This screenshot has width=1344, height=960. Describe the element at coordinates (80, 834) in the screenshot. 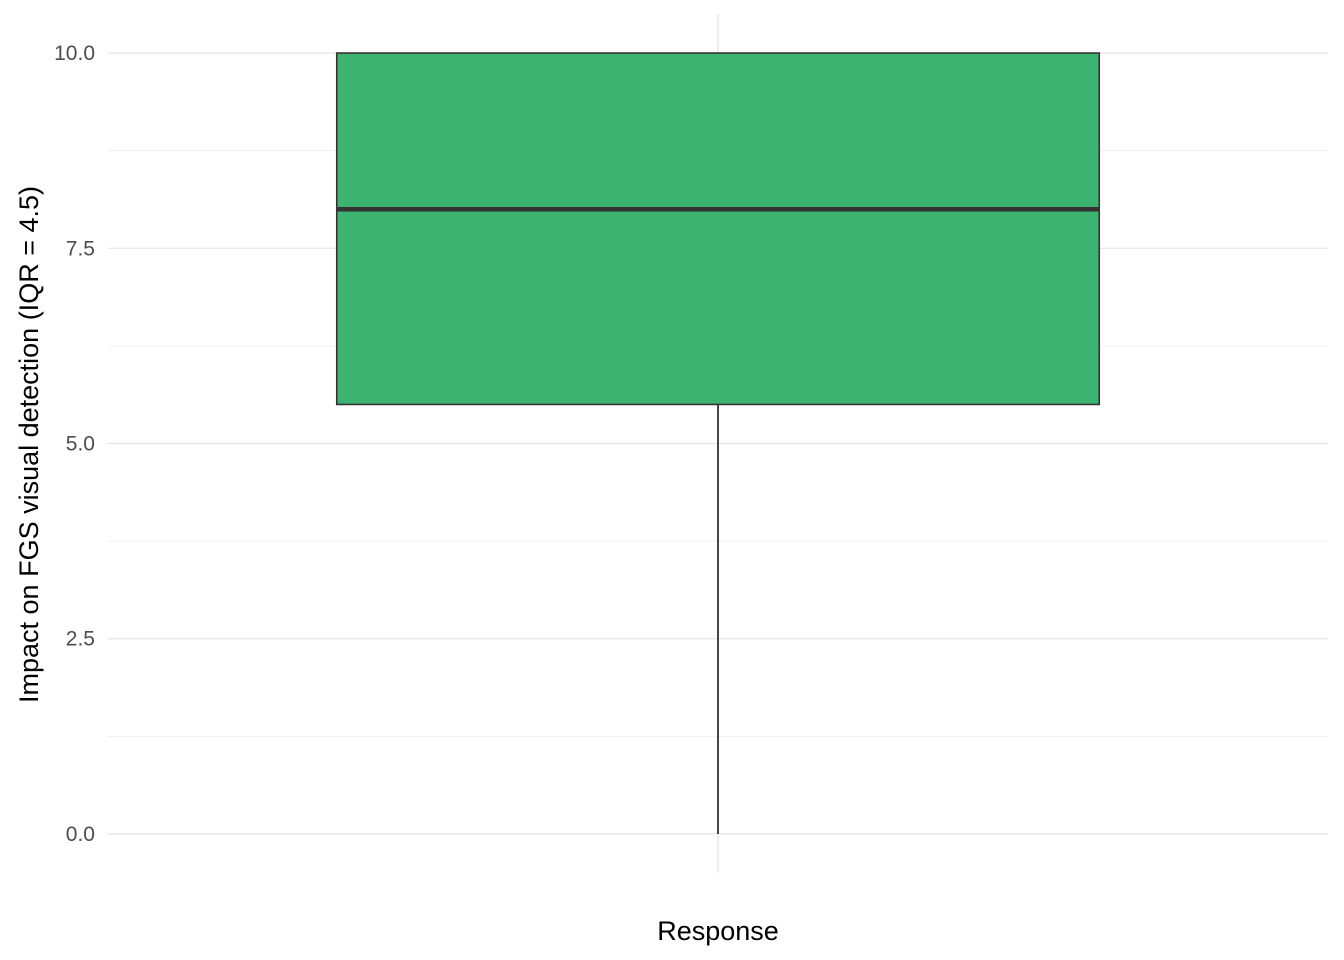

I see `y-tick-label: 0.0` at that location.